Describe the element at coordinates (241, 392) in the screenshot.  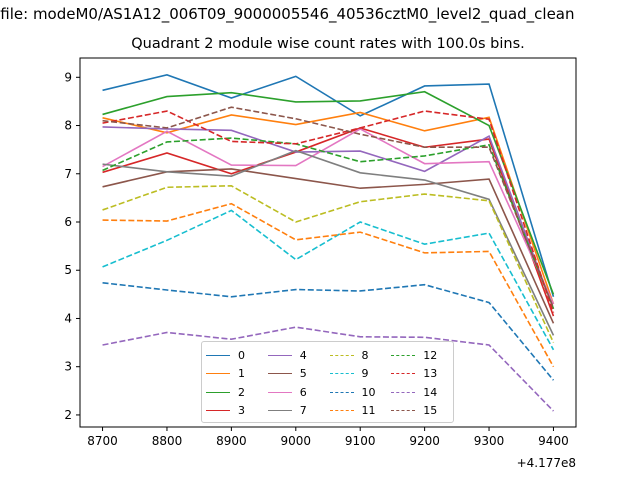
I see `legend-label: 2` at that location.